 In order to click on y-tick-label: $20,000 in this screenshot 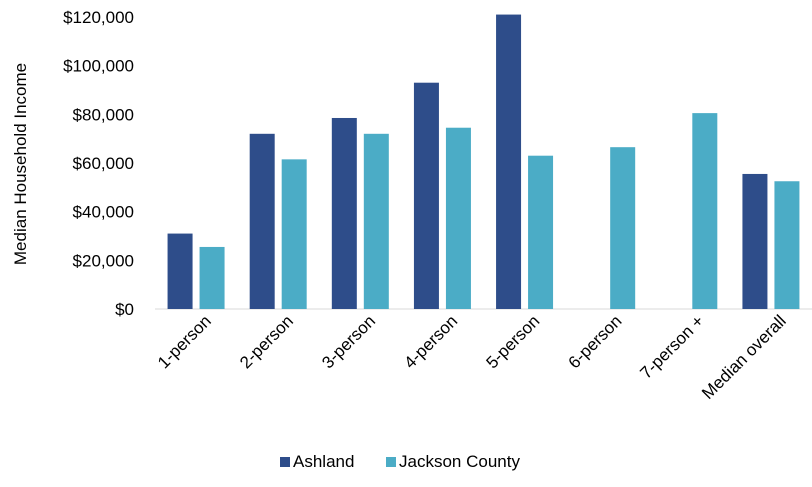, I will do `click(103, 260)`.